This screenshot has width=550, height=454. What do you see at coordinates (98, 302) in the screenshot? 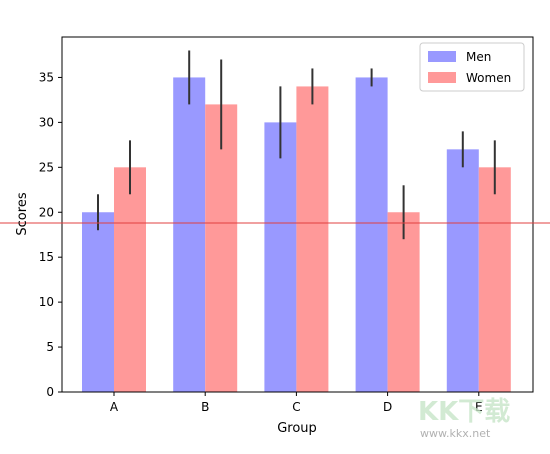
I see `bar-men-a` at bounding box center [98, 302].